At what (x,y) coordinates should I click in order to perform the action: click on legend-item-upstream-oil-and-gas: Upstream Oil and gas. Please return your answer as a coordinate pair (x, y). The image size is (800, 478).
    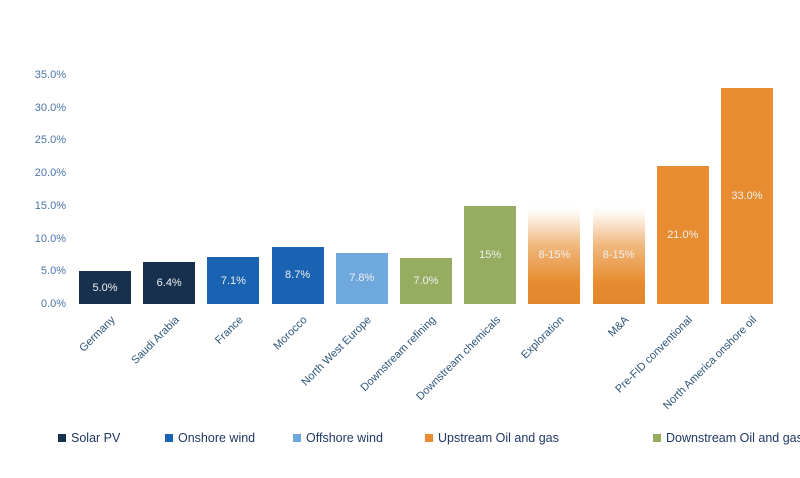
    Looking at the image, I should click on (492, 438).